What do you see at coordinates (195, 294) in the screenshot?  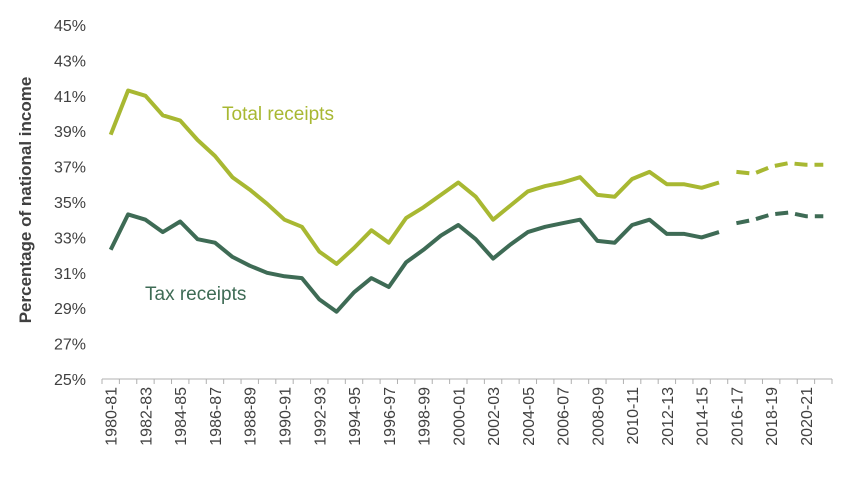 I see `series-label-tax-receipts: Tax receipts` at bounding box center [195, 294].